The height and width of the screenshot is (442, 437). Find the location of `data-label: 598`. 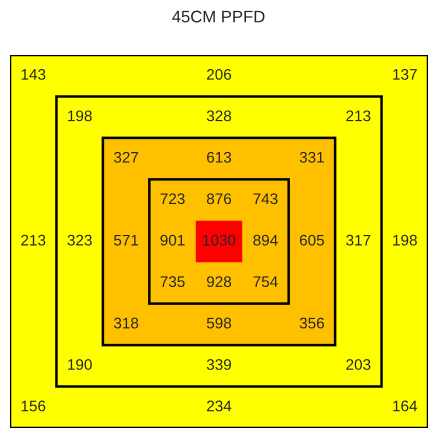

data-label: 598 is located at coordinates (219, 323).